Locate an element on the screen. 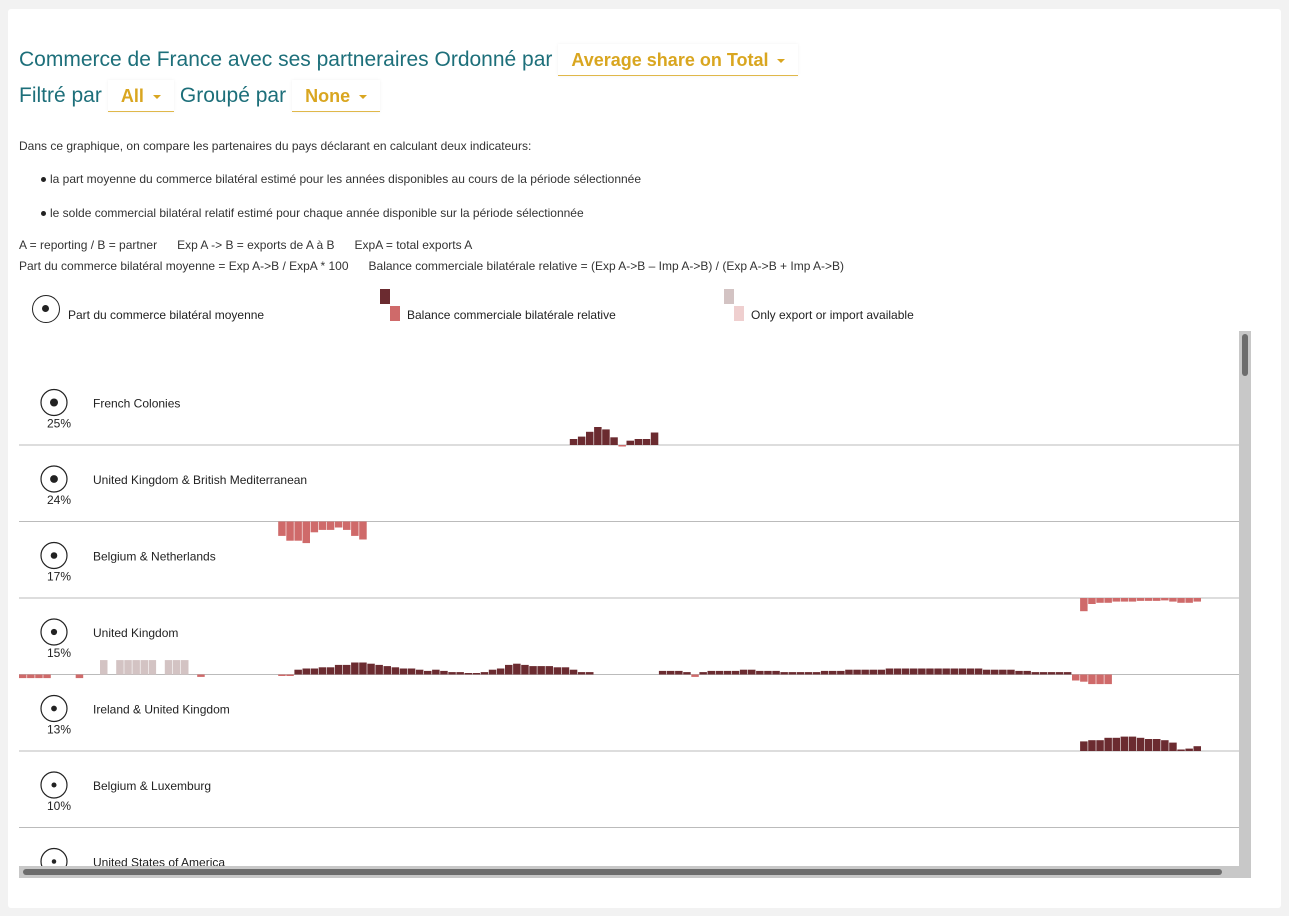 The height and width of the screenshot is (916, 1289). partner-name: Belgium & Luxemburg is located at coordinates (152, 786).